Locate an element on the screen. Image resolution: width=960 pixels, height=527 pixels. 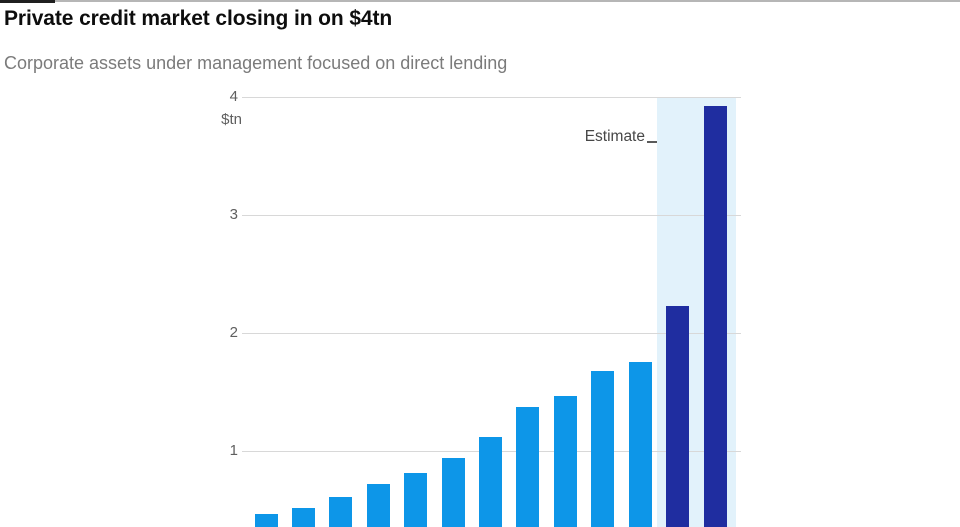
top-rule is located at coordinates (480, 1).